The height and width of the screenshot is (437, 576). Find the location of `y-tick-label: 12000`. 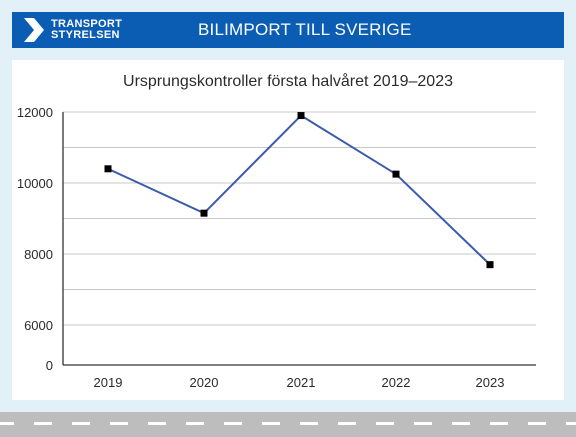

y-tick-label: 12000 is located at coordinates (35, 112).